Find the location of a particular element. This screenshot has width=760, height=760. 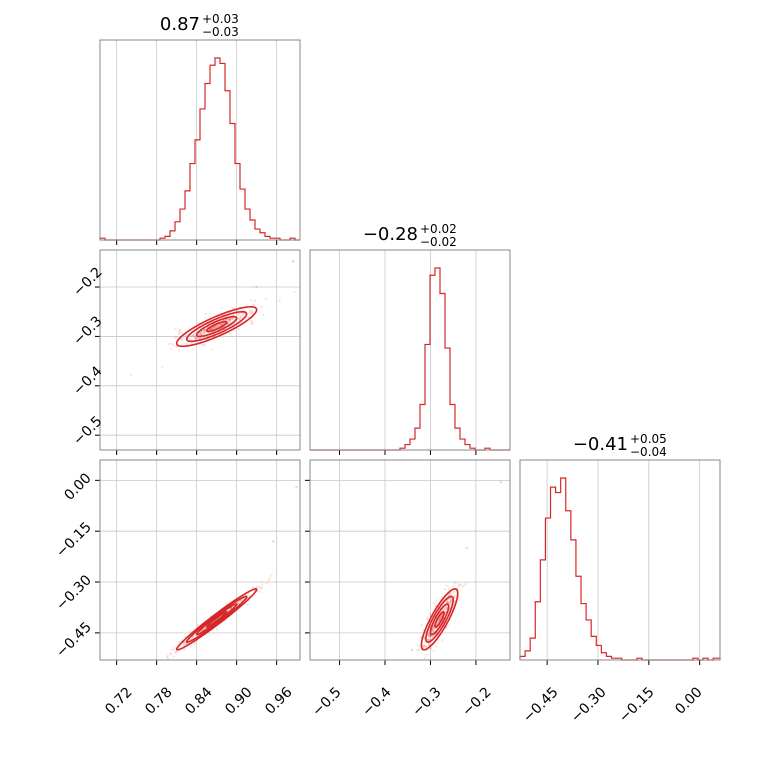

title-p00-minus: −0.03 is located at coordinates (220, 32).